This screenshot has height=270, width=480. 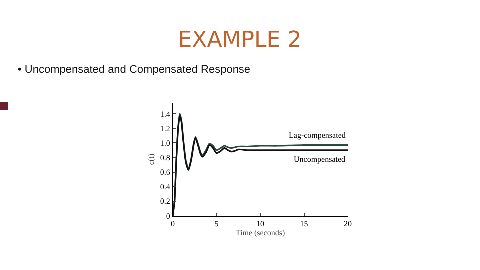 What do you see at coordinates (168, 216) in the screenshot?
I see `y-tick-label: 0` at bounding box center [168, 216].